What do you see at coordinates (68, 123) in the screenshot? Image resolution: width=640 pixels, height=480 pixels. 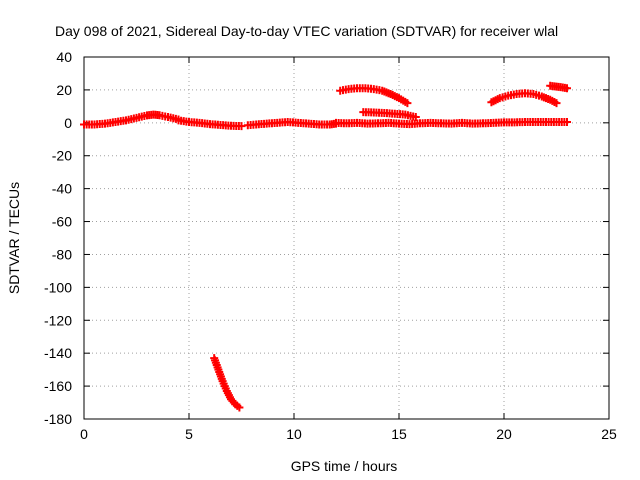 I see `y-tick-label: 0` at bounding box center [68, 123].